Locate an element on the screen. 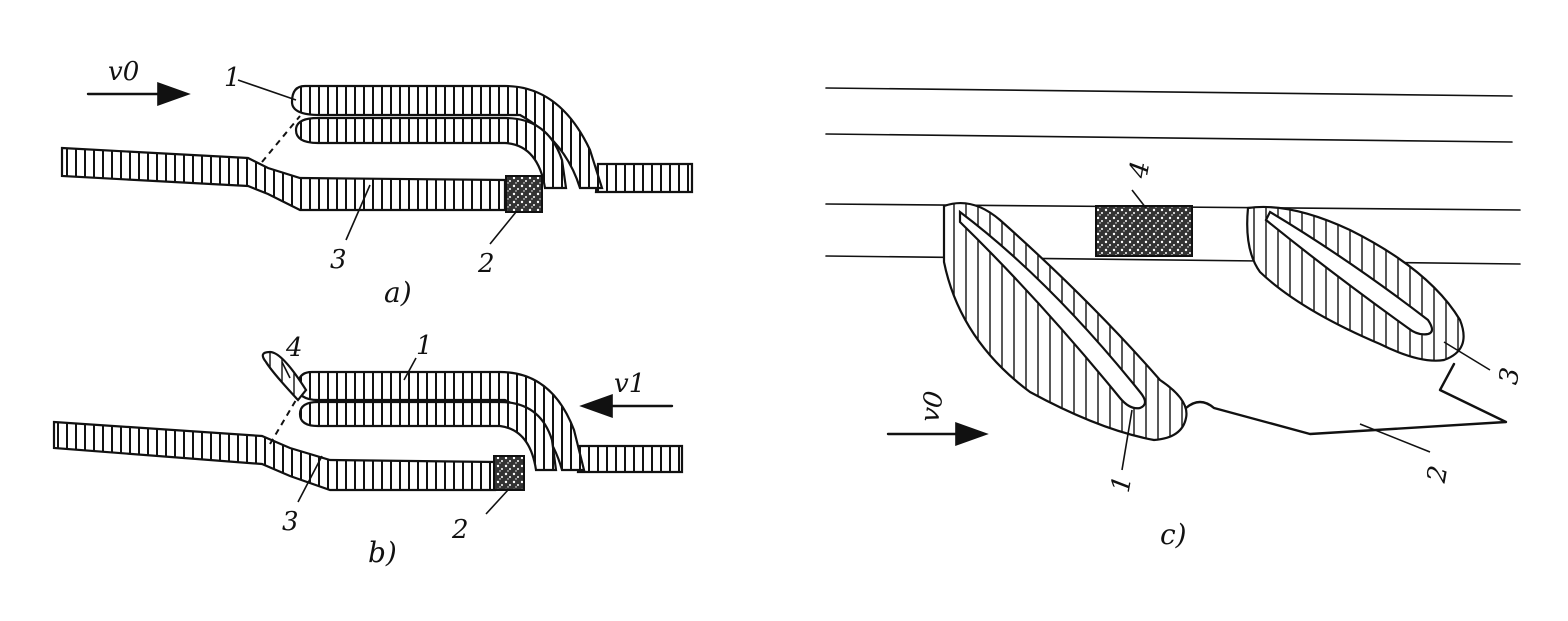  velocity-label-a: v0 is located at coordinates (123, 72).